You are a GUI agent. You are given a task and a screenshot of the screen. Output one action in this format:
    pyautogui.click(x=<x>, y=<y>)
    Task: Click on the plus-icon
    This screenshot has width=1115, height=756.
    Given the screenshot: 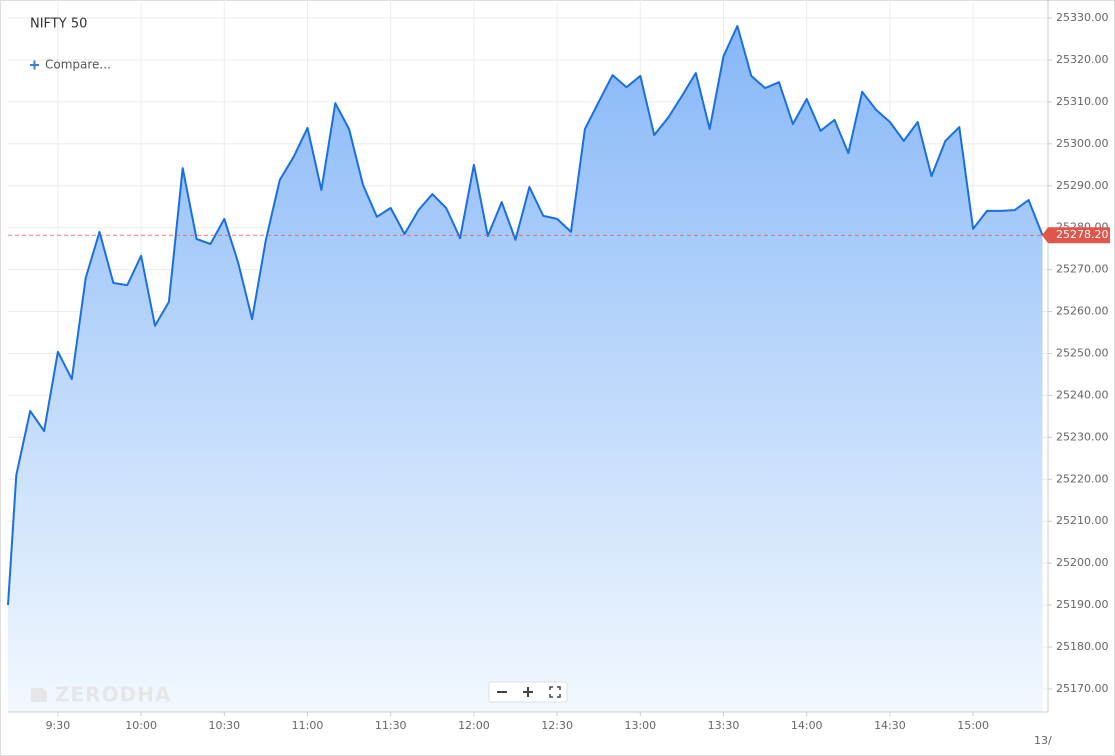 What is the action you would take?
    pyautogui.click(x=34, y=65)
    